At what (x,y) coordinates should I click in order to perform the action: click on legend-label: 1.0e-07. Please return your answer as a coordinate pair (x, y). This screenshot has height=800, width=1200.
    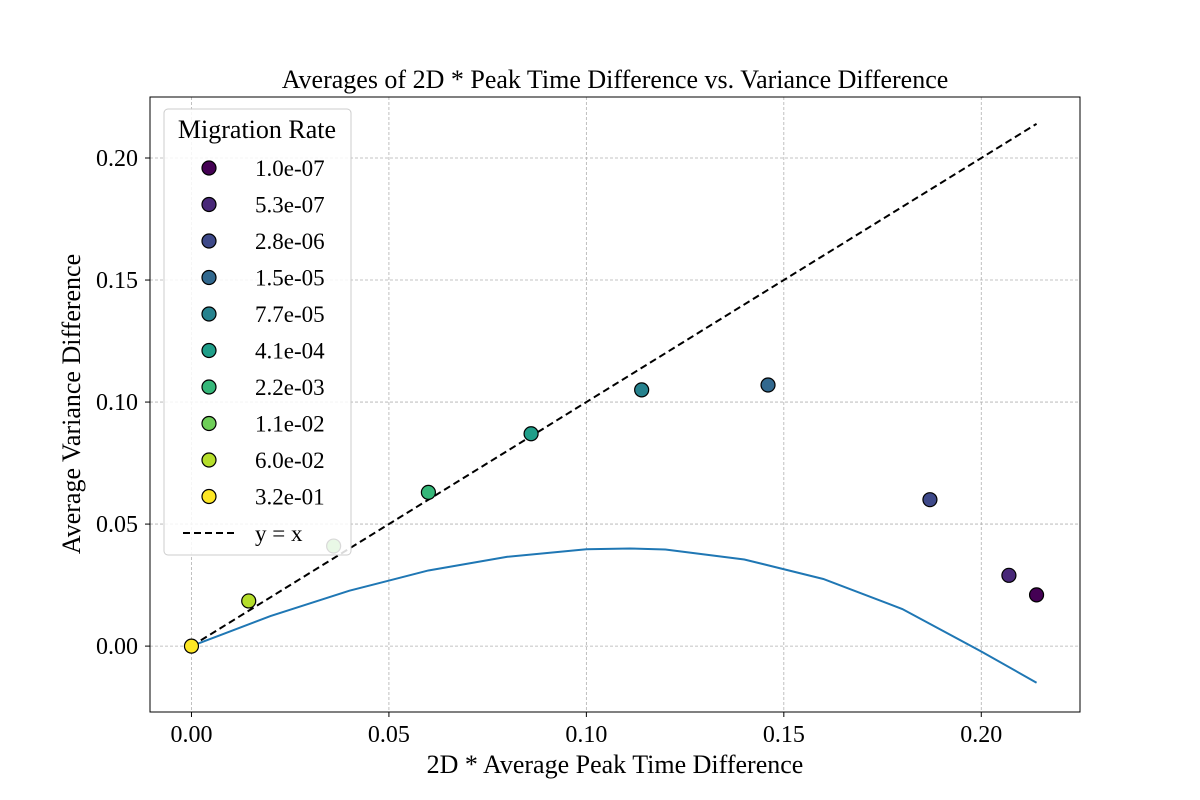
    Looking at the image, I should click on (290, 168).